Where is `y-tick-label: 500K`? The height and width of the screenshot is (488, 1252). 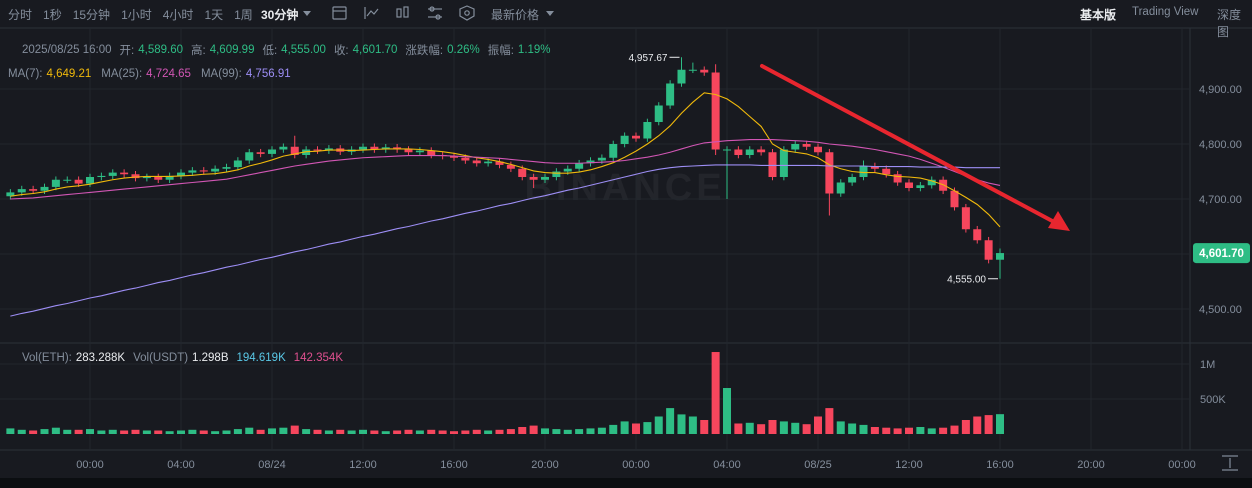 y-tick-label: 500K is located at coordinates (1213, 400).